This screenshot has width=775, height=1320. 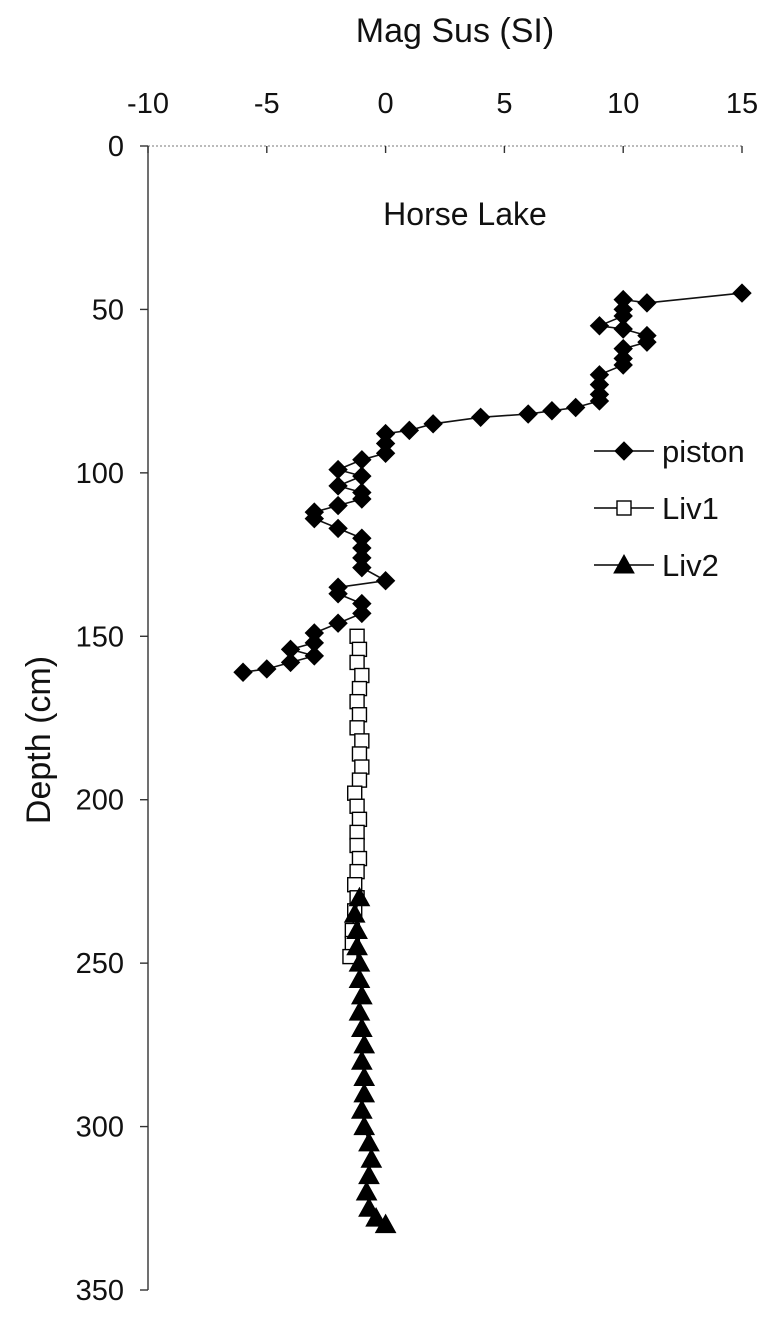 What do you see at coordinates (504, 104) in the screenshot?
I see `x-tick-label: 5` at bounding box center [504, 104].